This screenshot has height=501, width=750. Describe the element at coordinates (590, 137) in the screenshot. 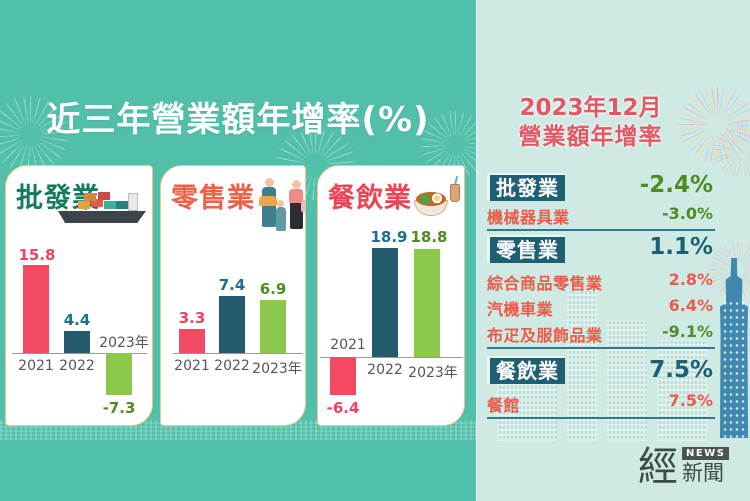

I see `summary-title-metric: 營業額年增率` at that location.